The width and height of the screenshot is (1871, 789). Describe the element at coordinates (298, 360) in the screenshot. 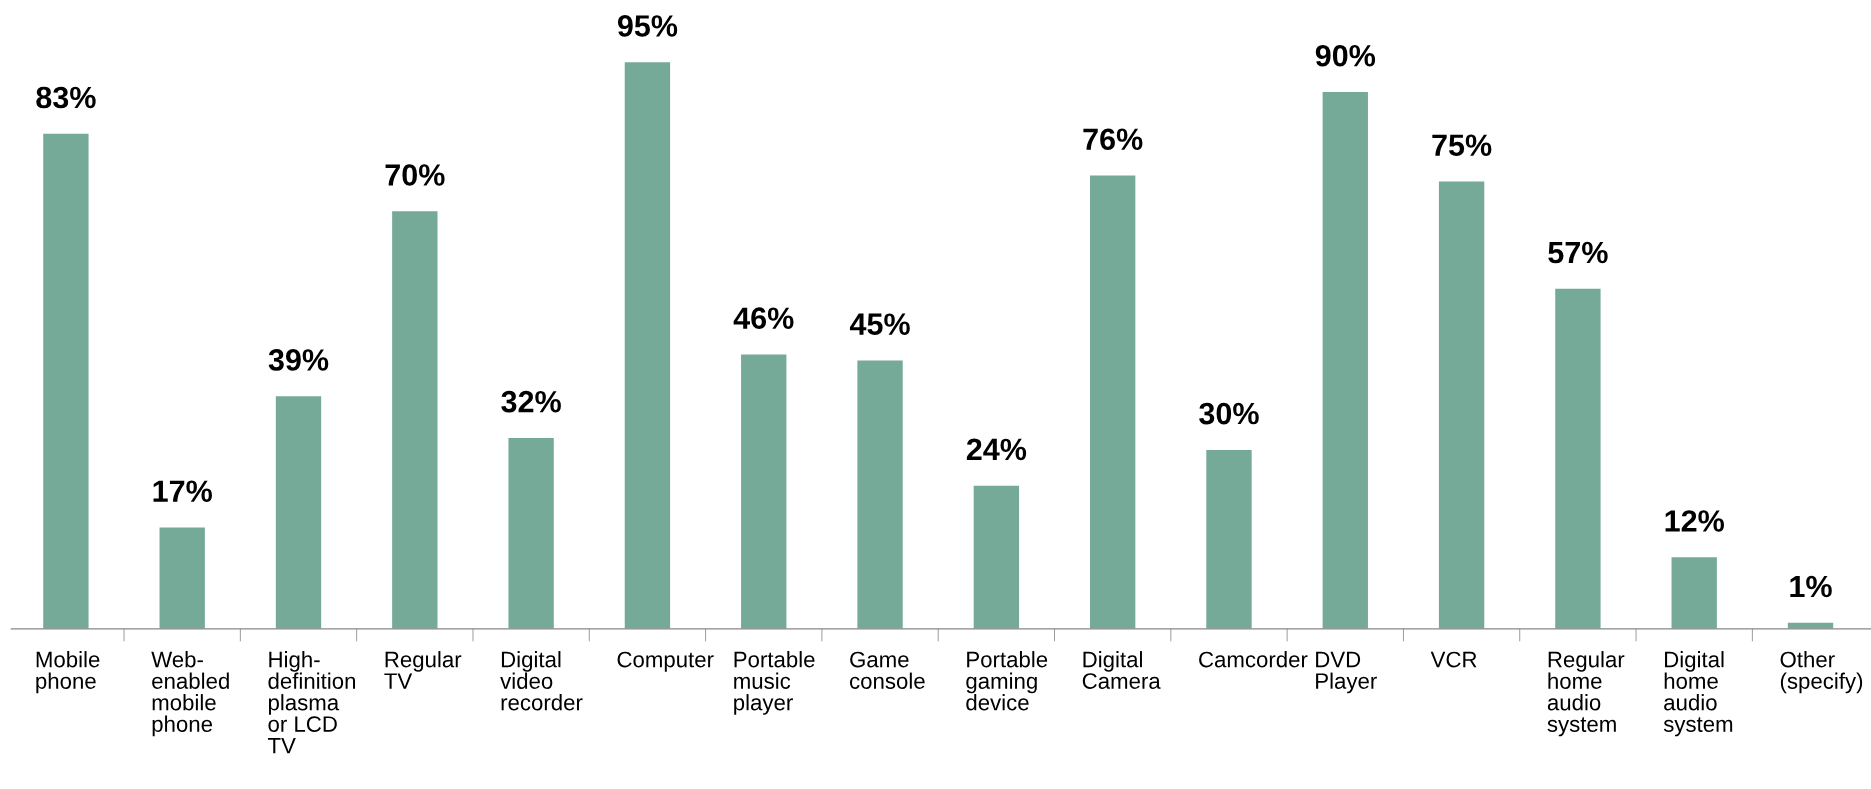

I see `data-label: 39%` at that location.